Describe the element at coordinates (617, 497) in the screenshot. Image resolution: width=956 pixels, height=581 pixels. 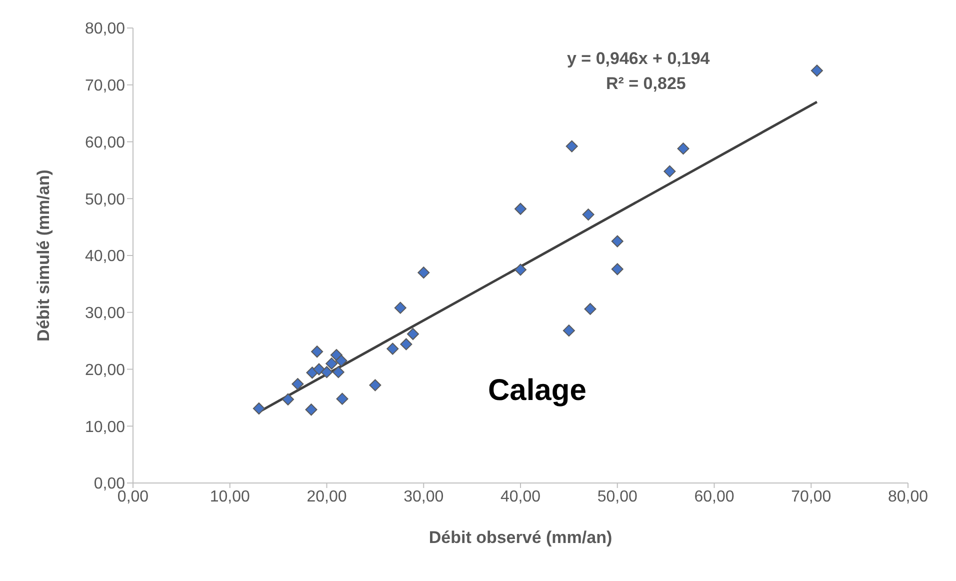
I see `x-tick-label: 50,00` at that location.